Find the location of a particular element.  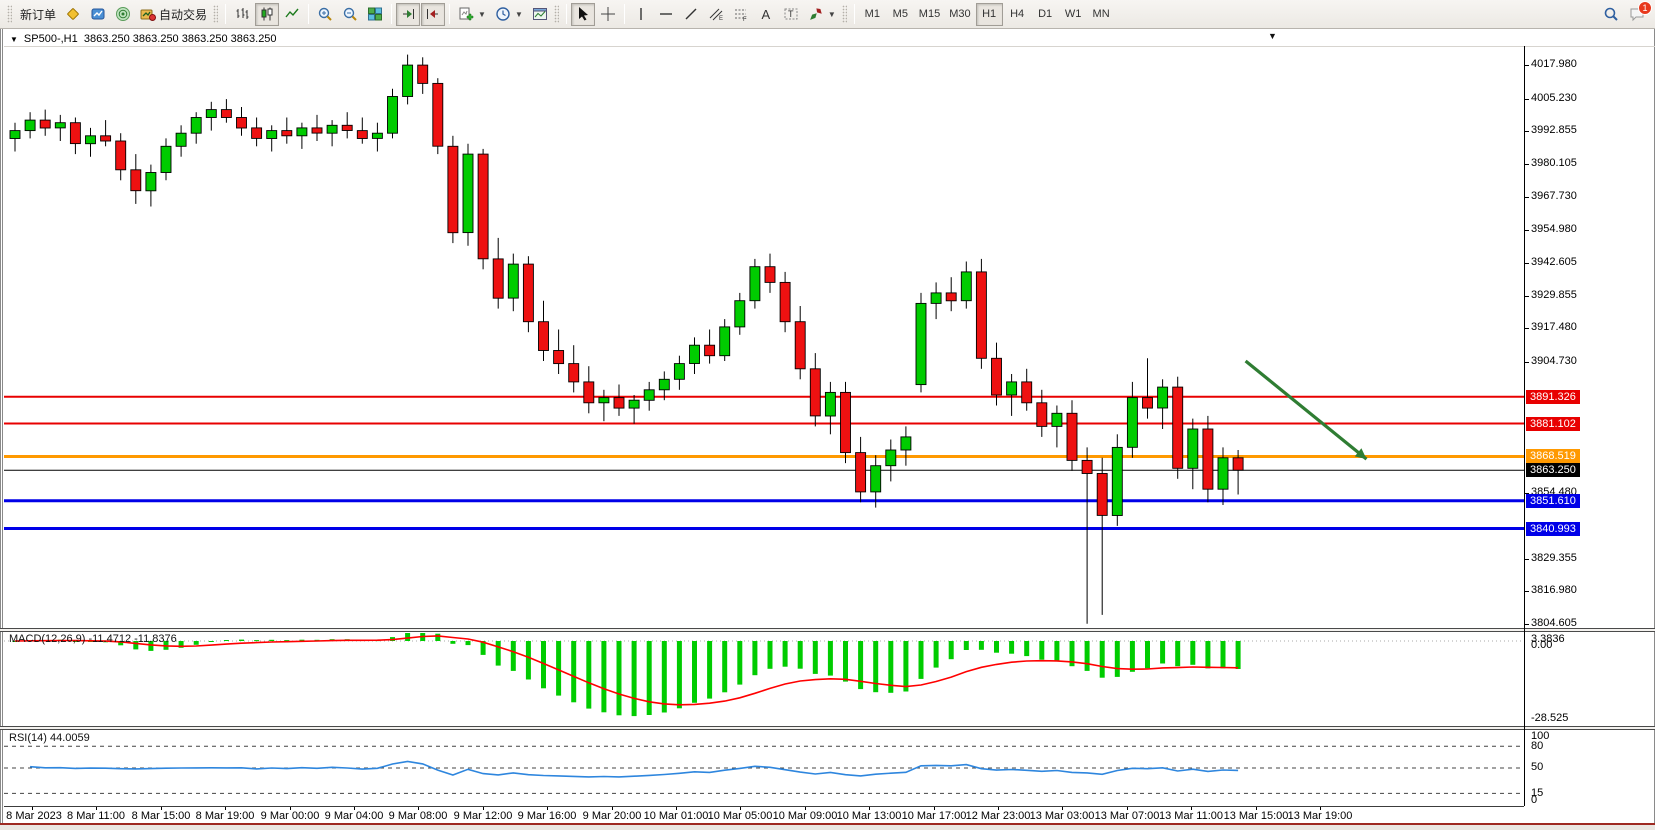

time-label: 9 Mar 12:00 is located at coordinates (483, 816).